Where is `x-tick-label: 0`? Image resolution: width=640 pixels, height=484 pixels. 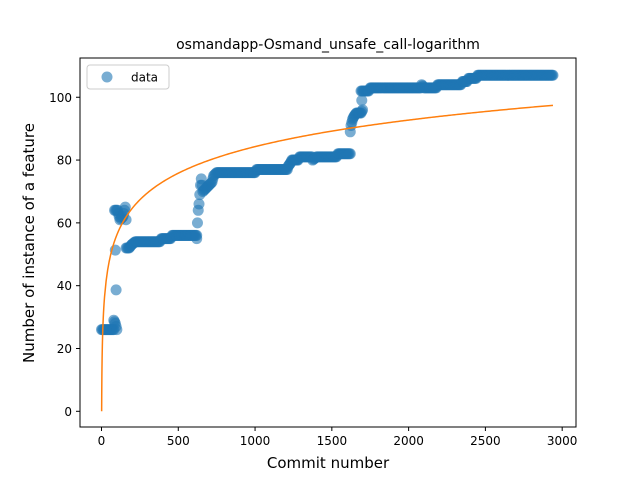
x-tick-label: 0 is located at coordinates (102, 441).